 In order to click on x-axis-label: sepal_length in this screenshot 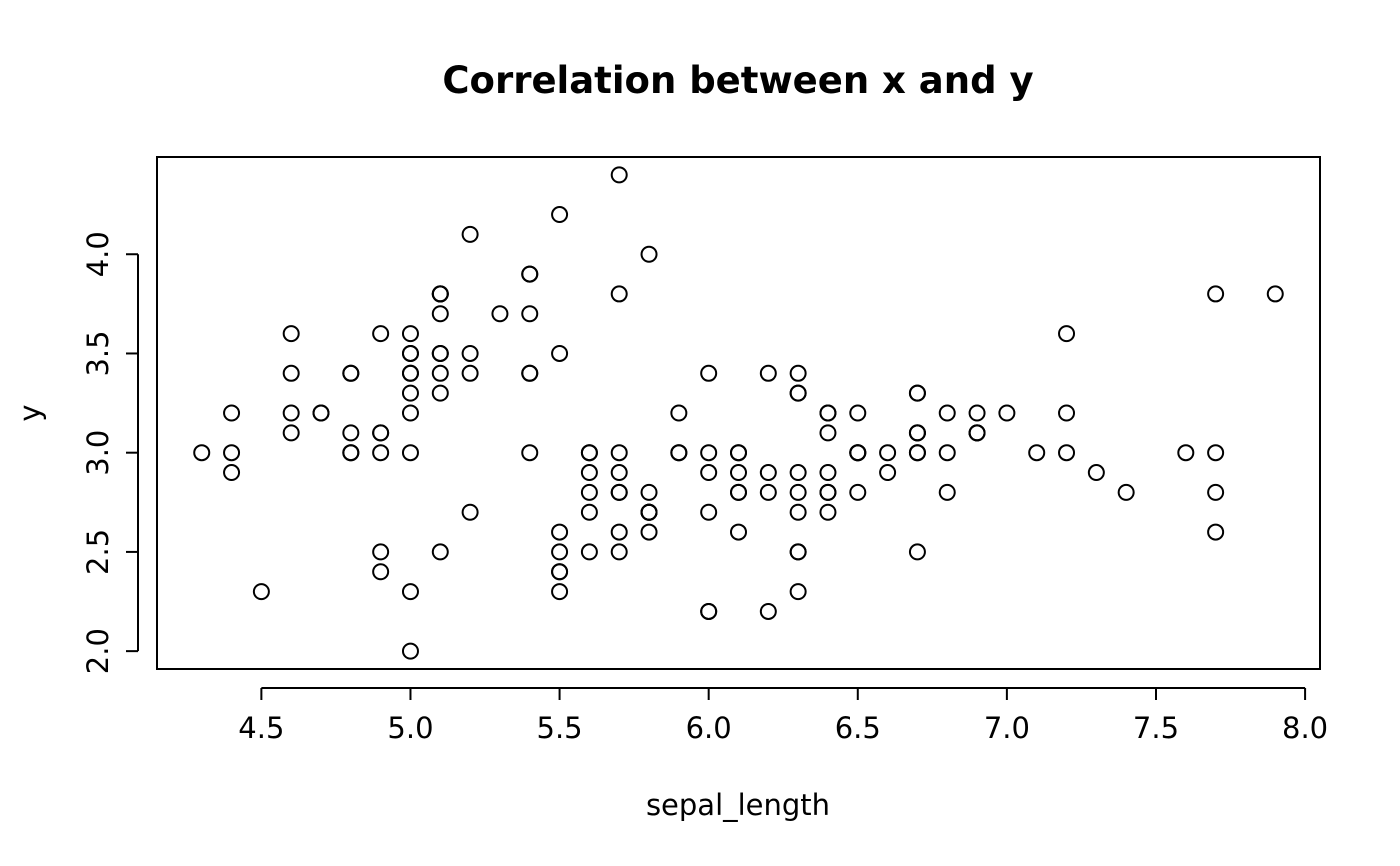, I will do `click(738, 805)`.